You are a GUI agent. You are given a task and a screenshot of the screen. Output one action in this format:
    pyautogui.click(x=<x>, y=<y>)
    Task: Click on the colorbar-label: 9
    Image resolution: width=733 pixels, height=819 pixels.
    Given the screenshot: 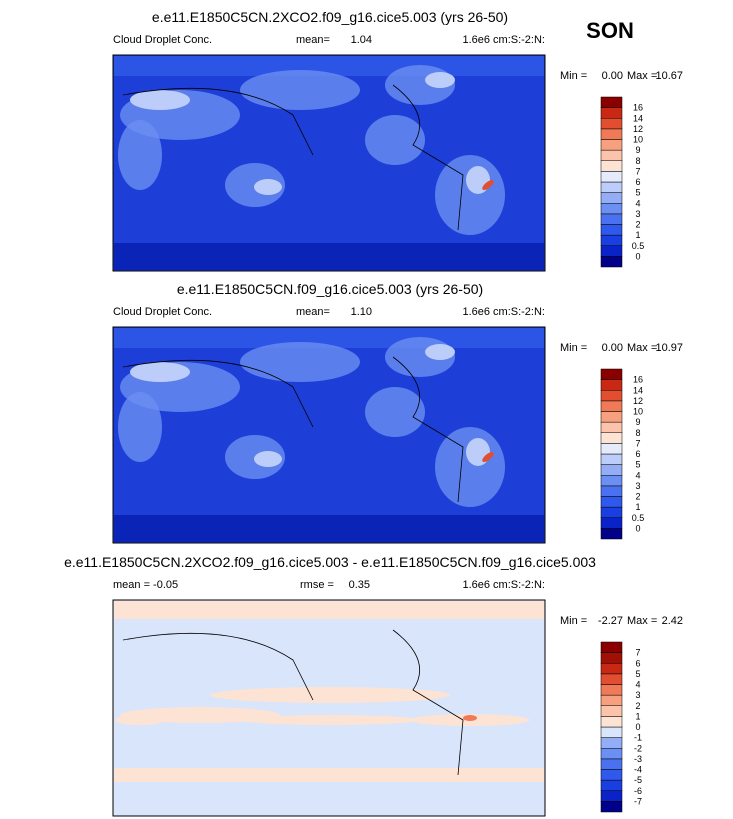 What is the action you would take?
    pyautogui.click(x=637, y=422)
    